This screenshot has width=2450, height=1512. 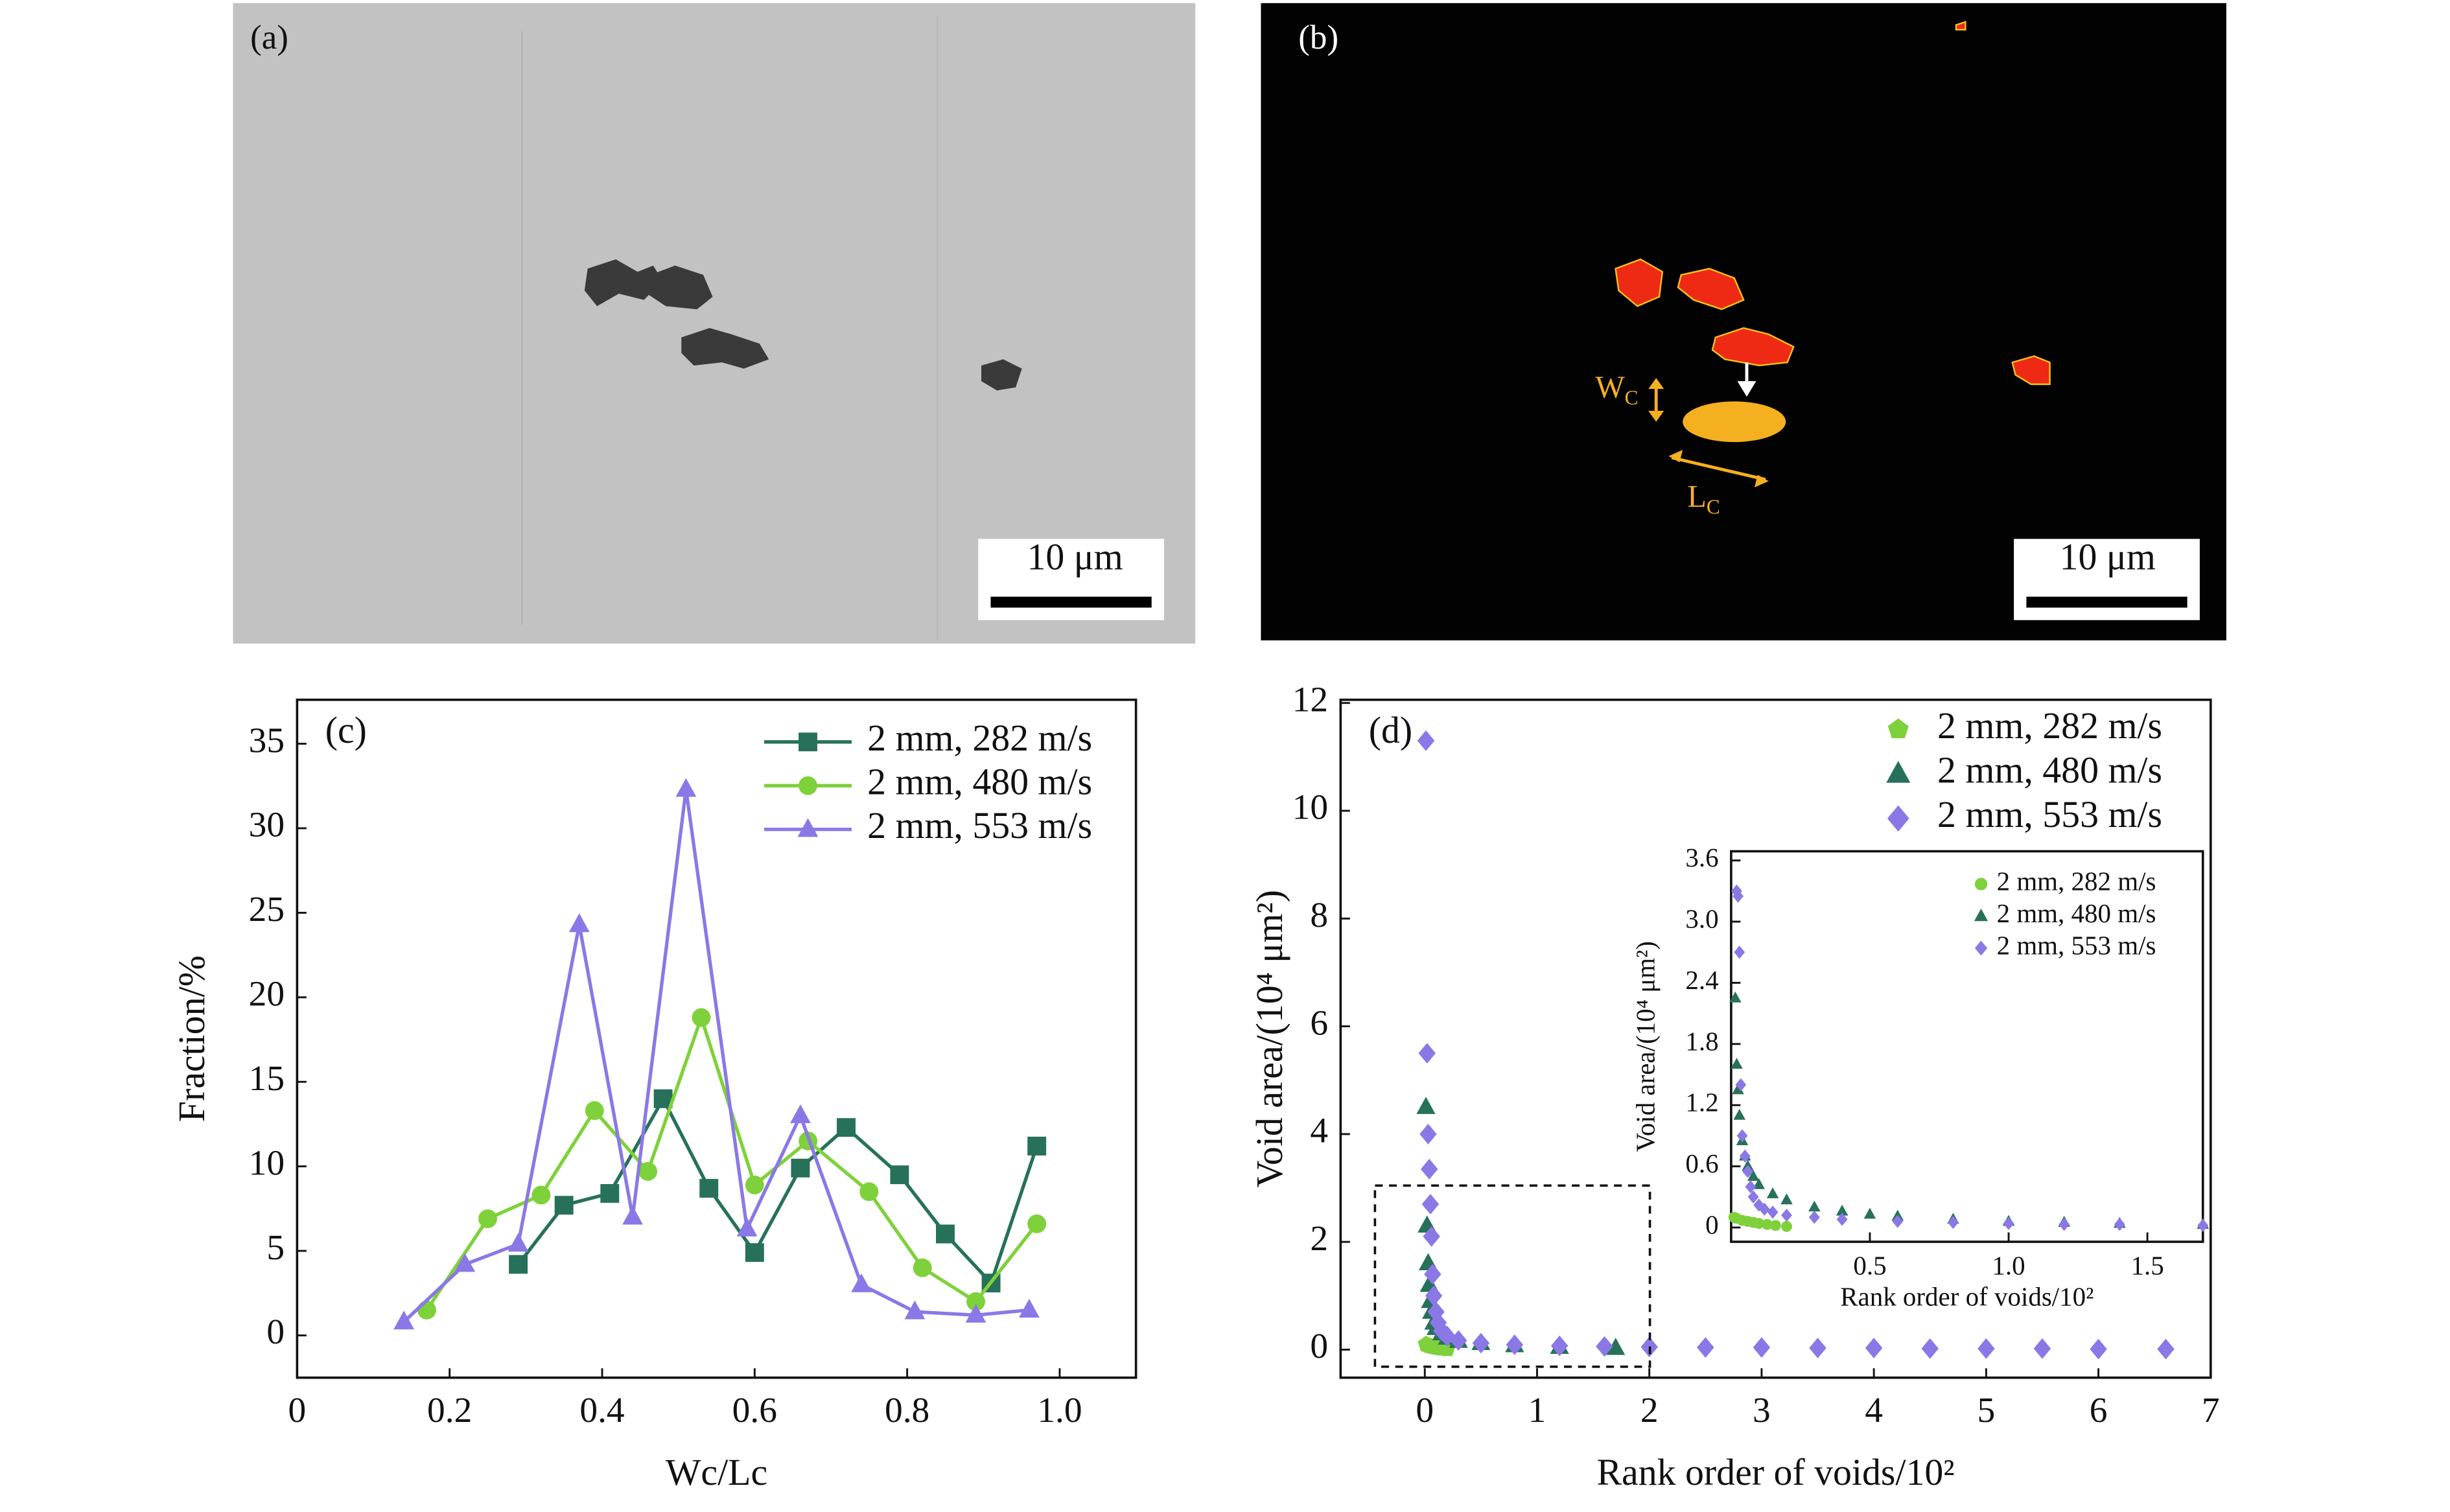 I want to click on y-tick-label: 2, so click(x=1319, y=1238).